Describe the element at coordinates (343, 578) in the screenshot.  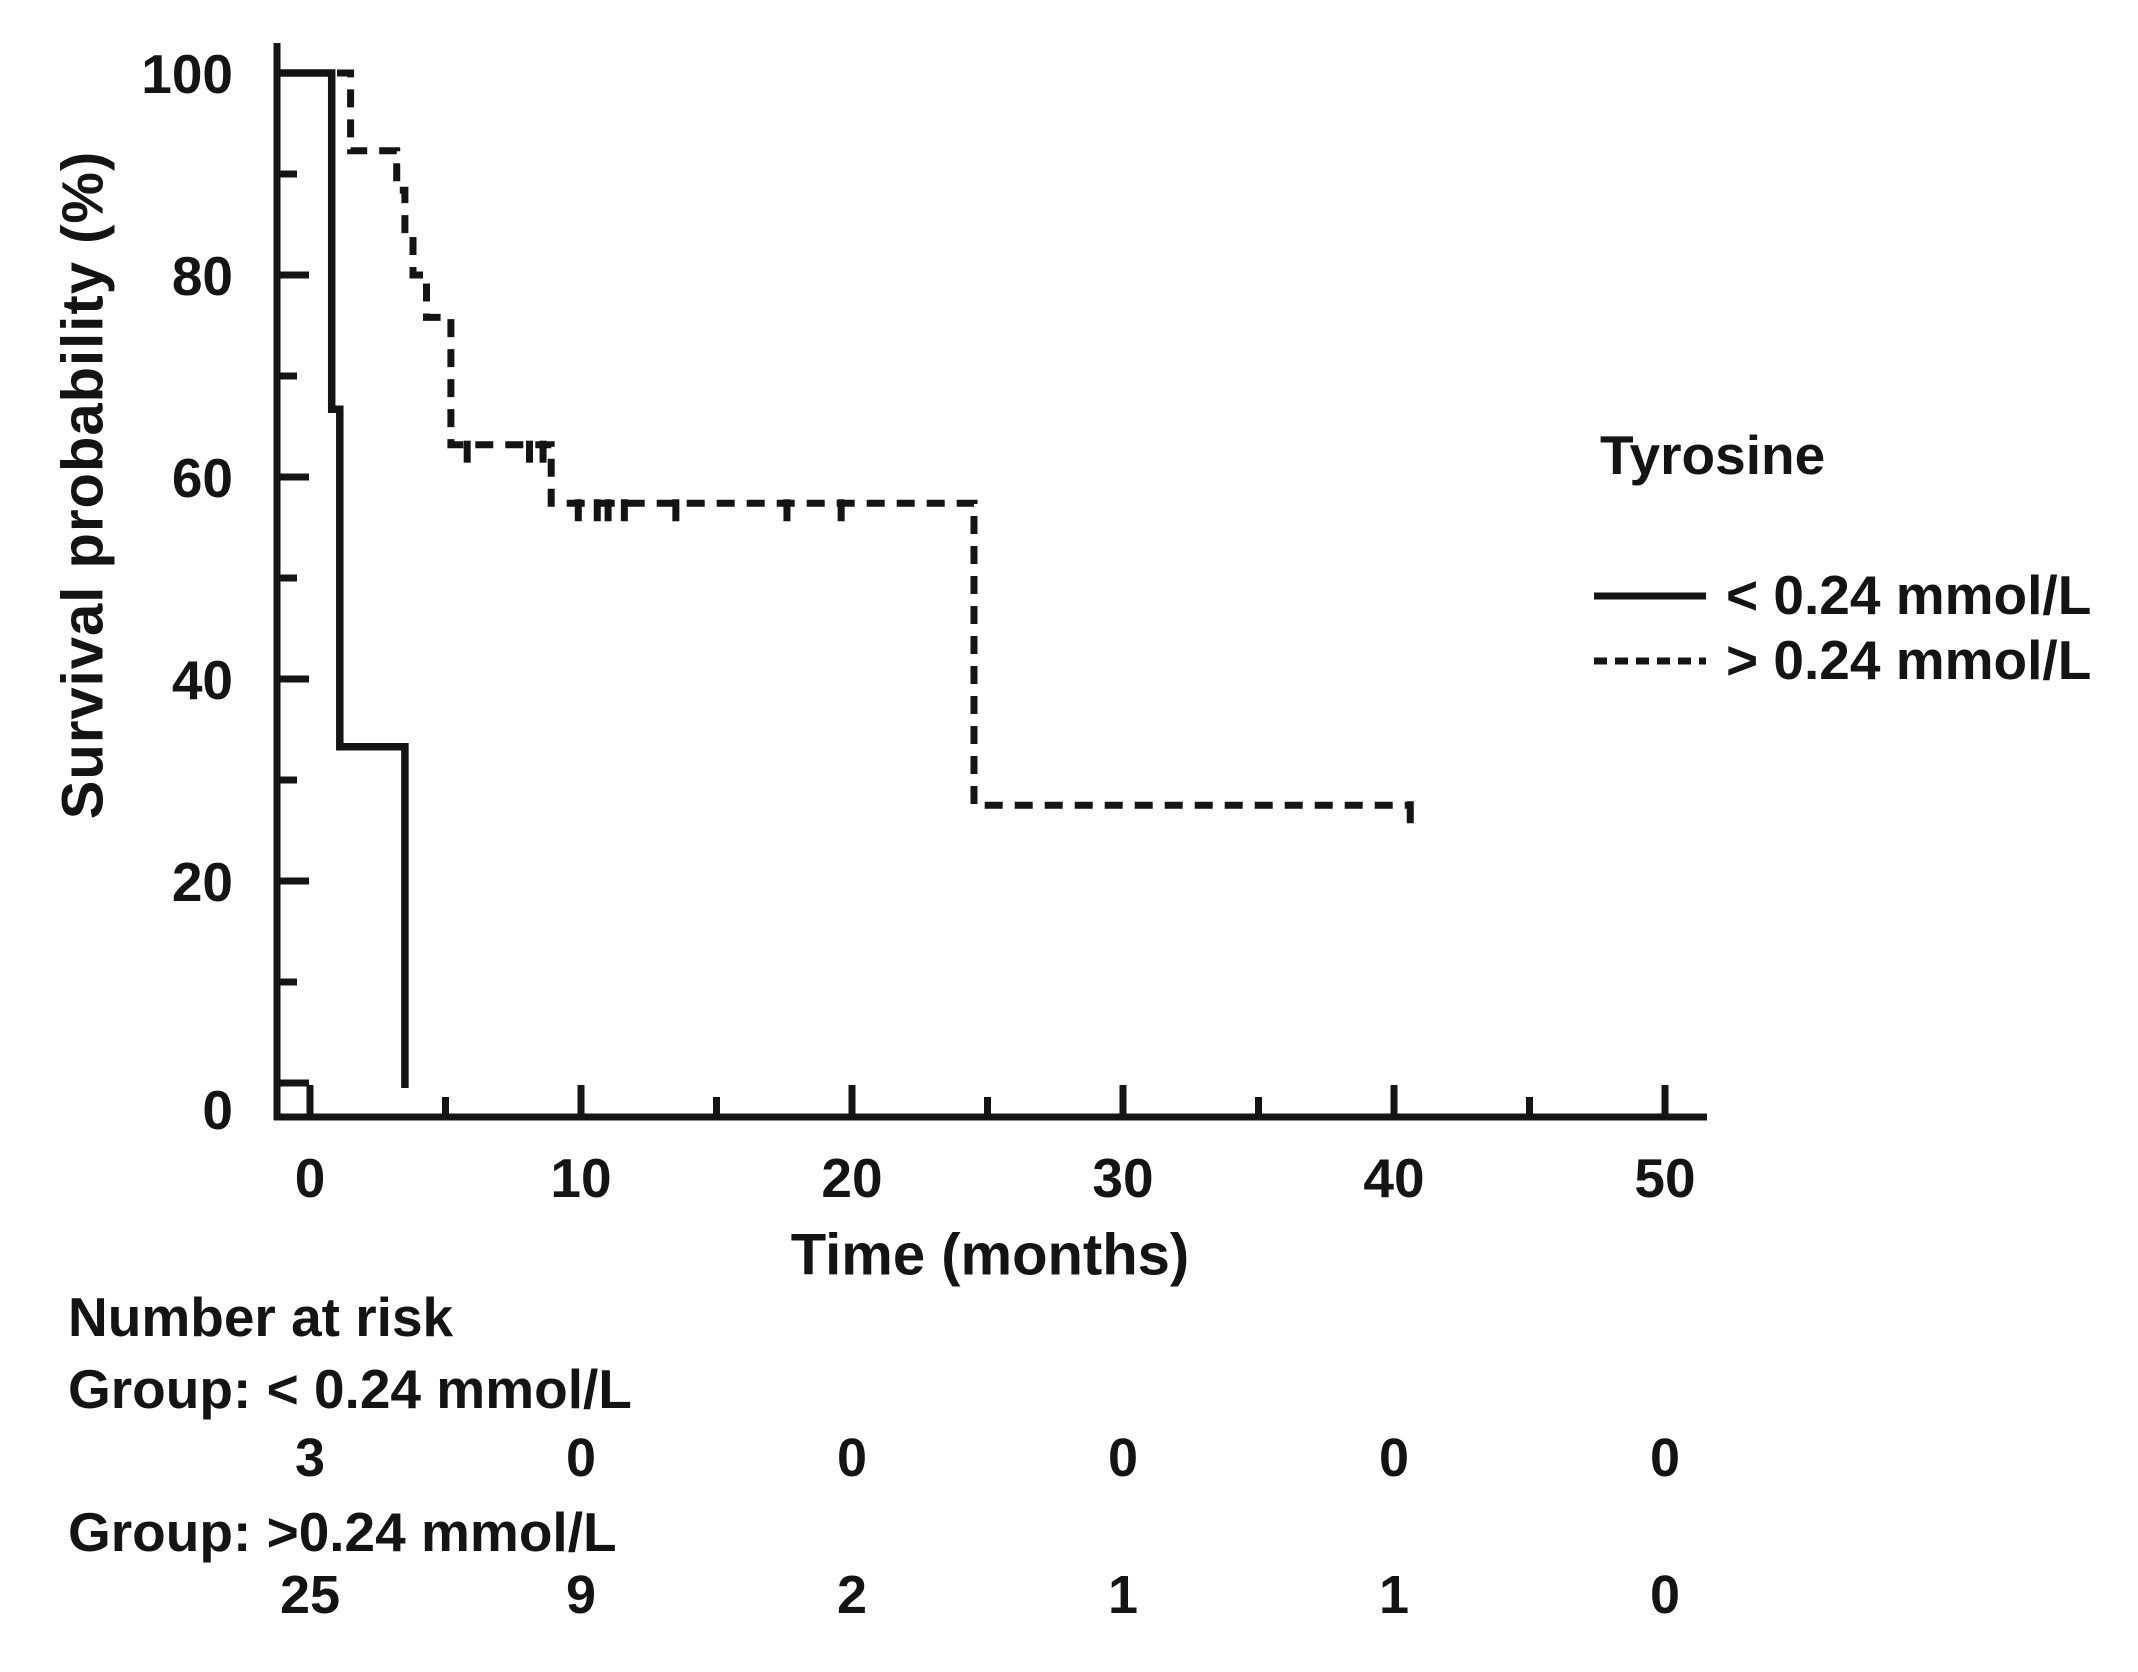
I see `km-curve-solid` at that location.